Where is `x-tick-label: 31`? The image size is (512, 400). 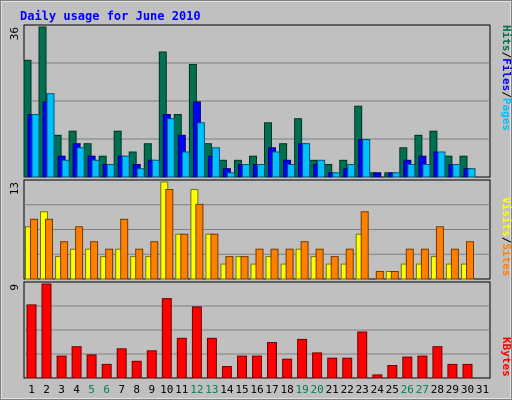 x-tick-label: 31 is located at coordinates (482, 389).